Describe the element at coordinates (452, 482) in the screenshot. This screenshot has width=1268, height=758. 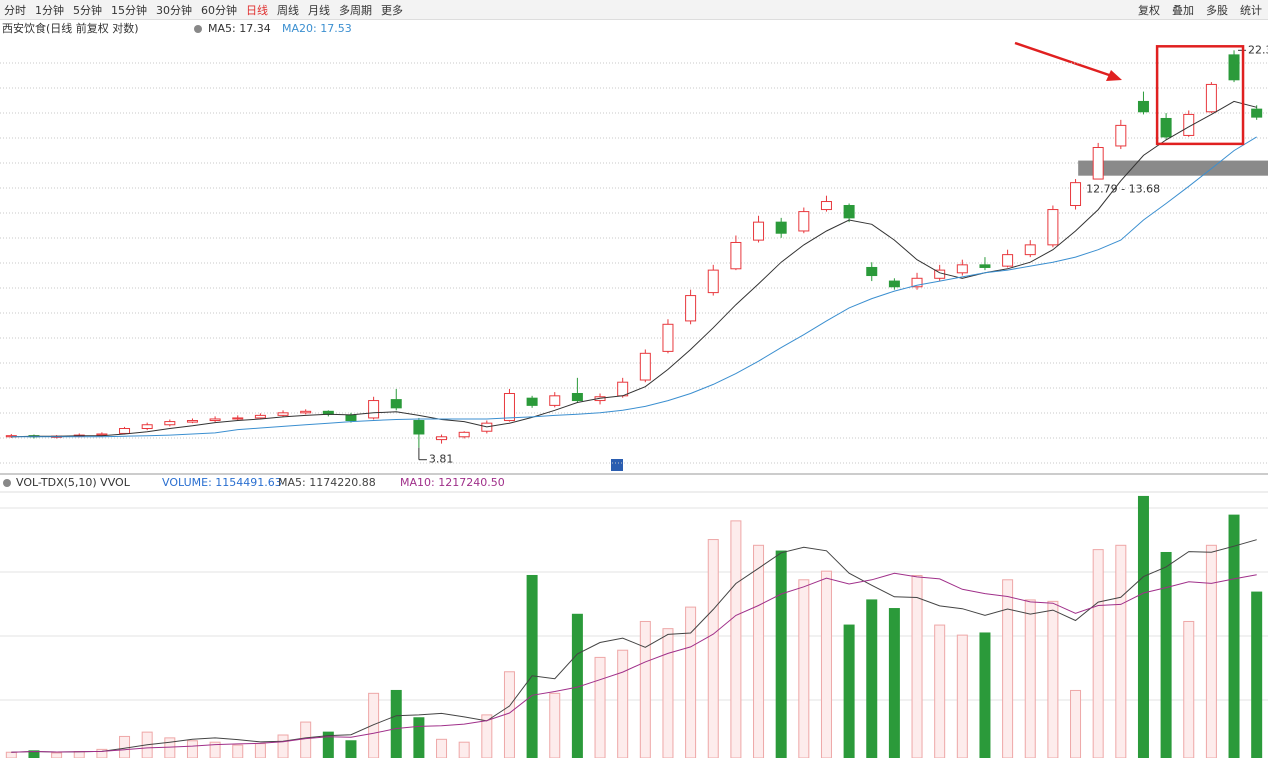
I see `legend-entry: MA10: 1217240.50` at that location.